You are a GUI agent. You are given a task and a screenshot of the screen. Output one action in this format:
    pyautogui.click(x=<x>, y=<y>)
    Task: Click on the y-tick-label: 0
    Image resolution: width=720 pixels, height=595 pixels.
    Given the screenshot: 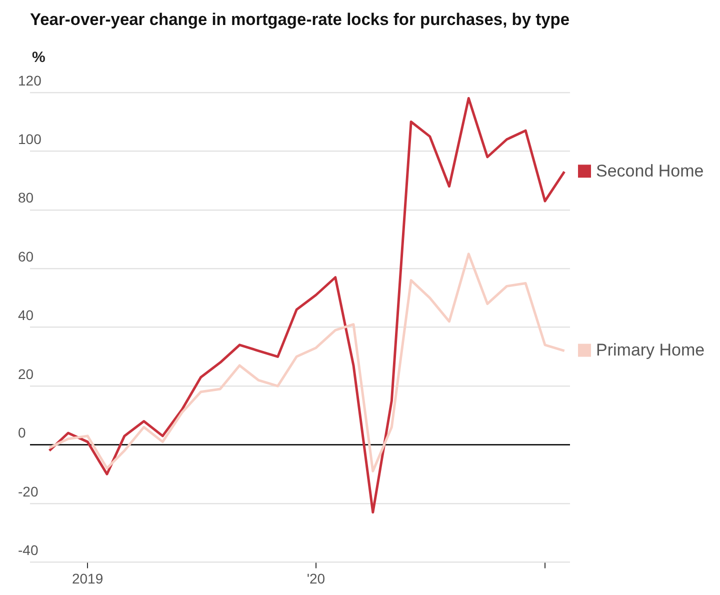 What is the action you would take?
    pyautogui.click(x=22, y=432)
    